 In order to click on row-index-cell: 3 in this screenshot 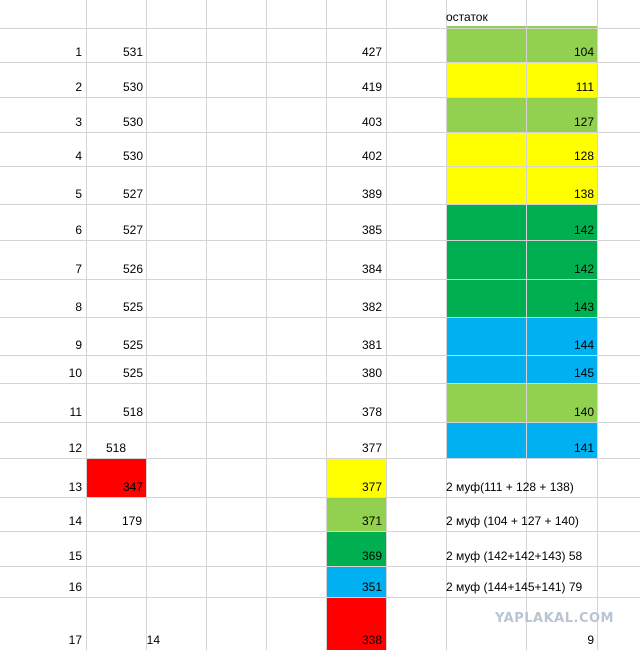, I will do `click(78, 122)`.